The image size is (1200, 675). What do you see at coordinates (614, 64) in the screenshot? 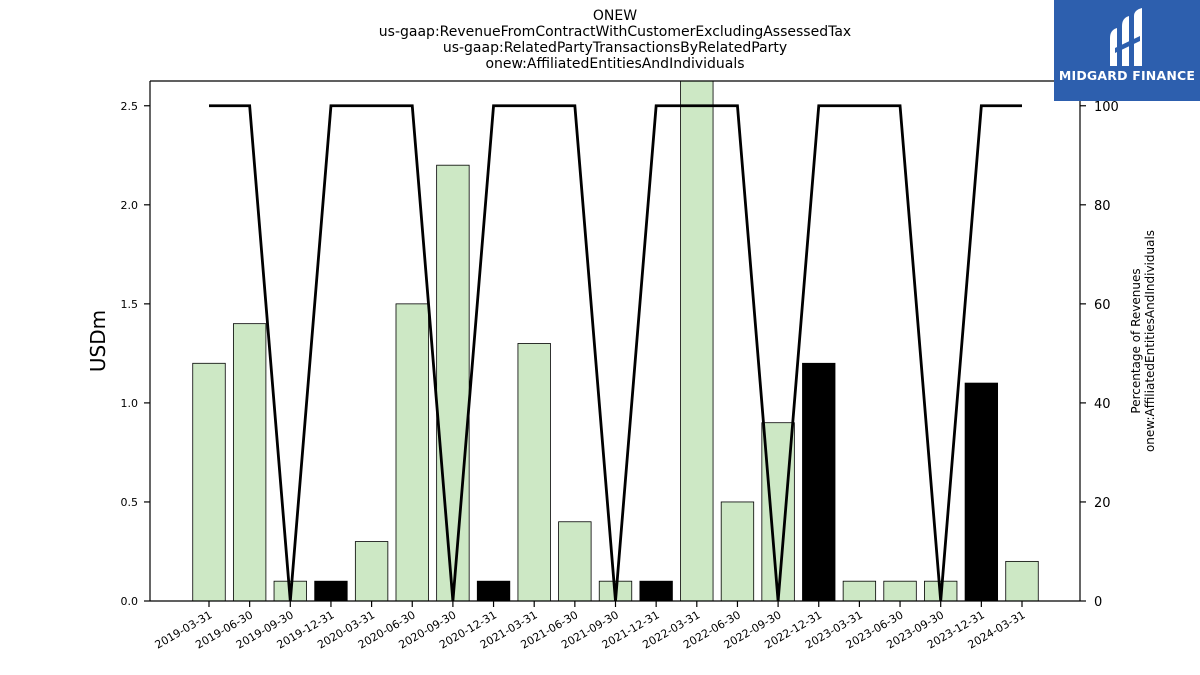
I see `chart-title-member: onew:AffiliatedEntitiesAndIndividuals` at bounding box center [614, 64].